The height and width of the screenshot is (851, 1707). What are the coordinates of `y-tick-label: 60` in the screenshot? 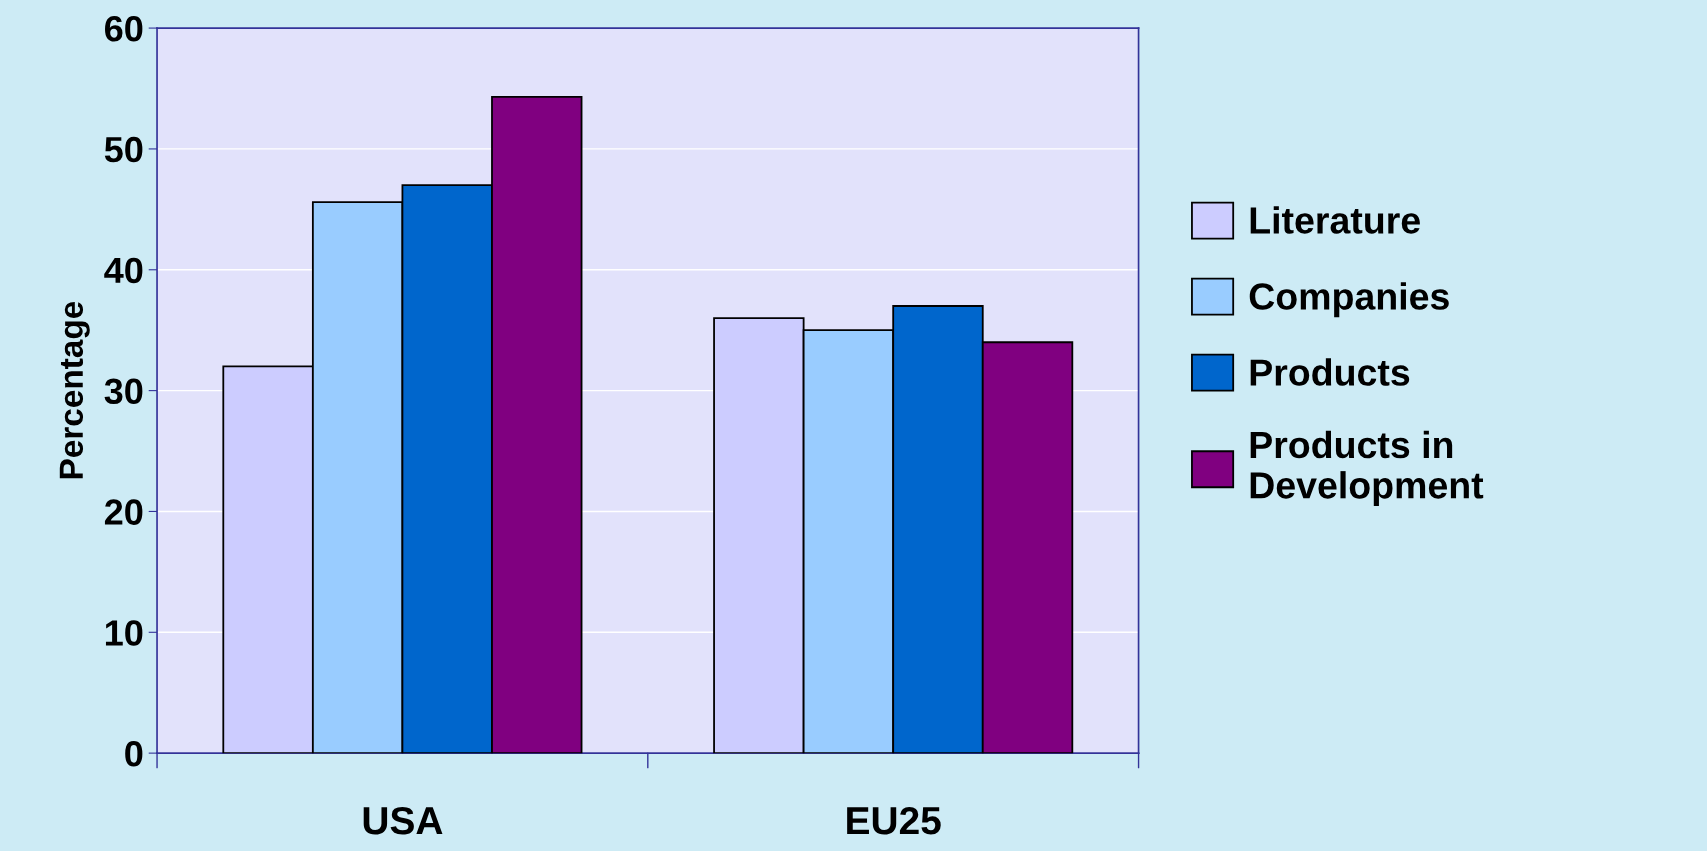 It's located at (124, 28).